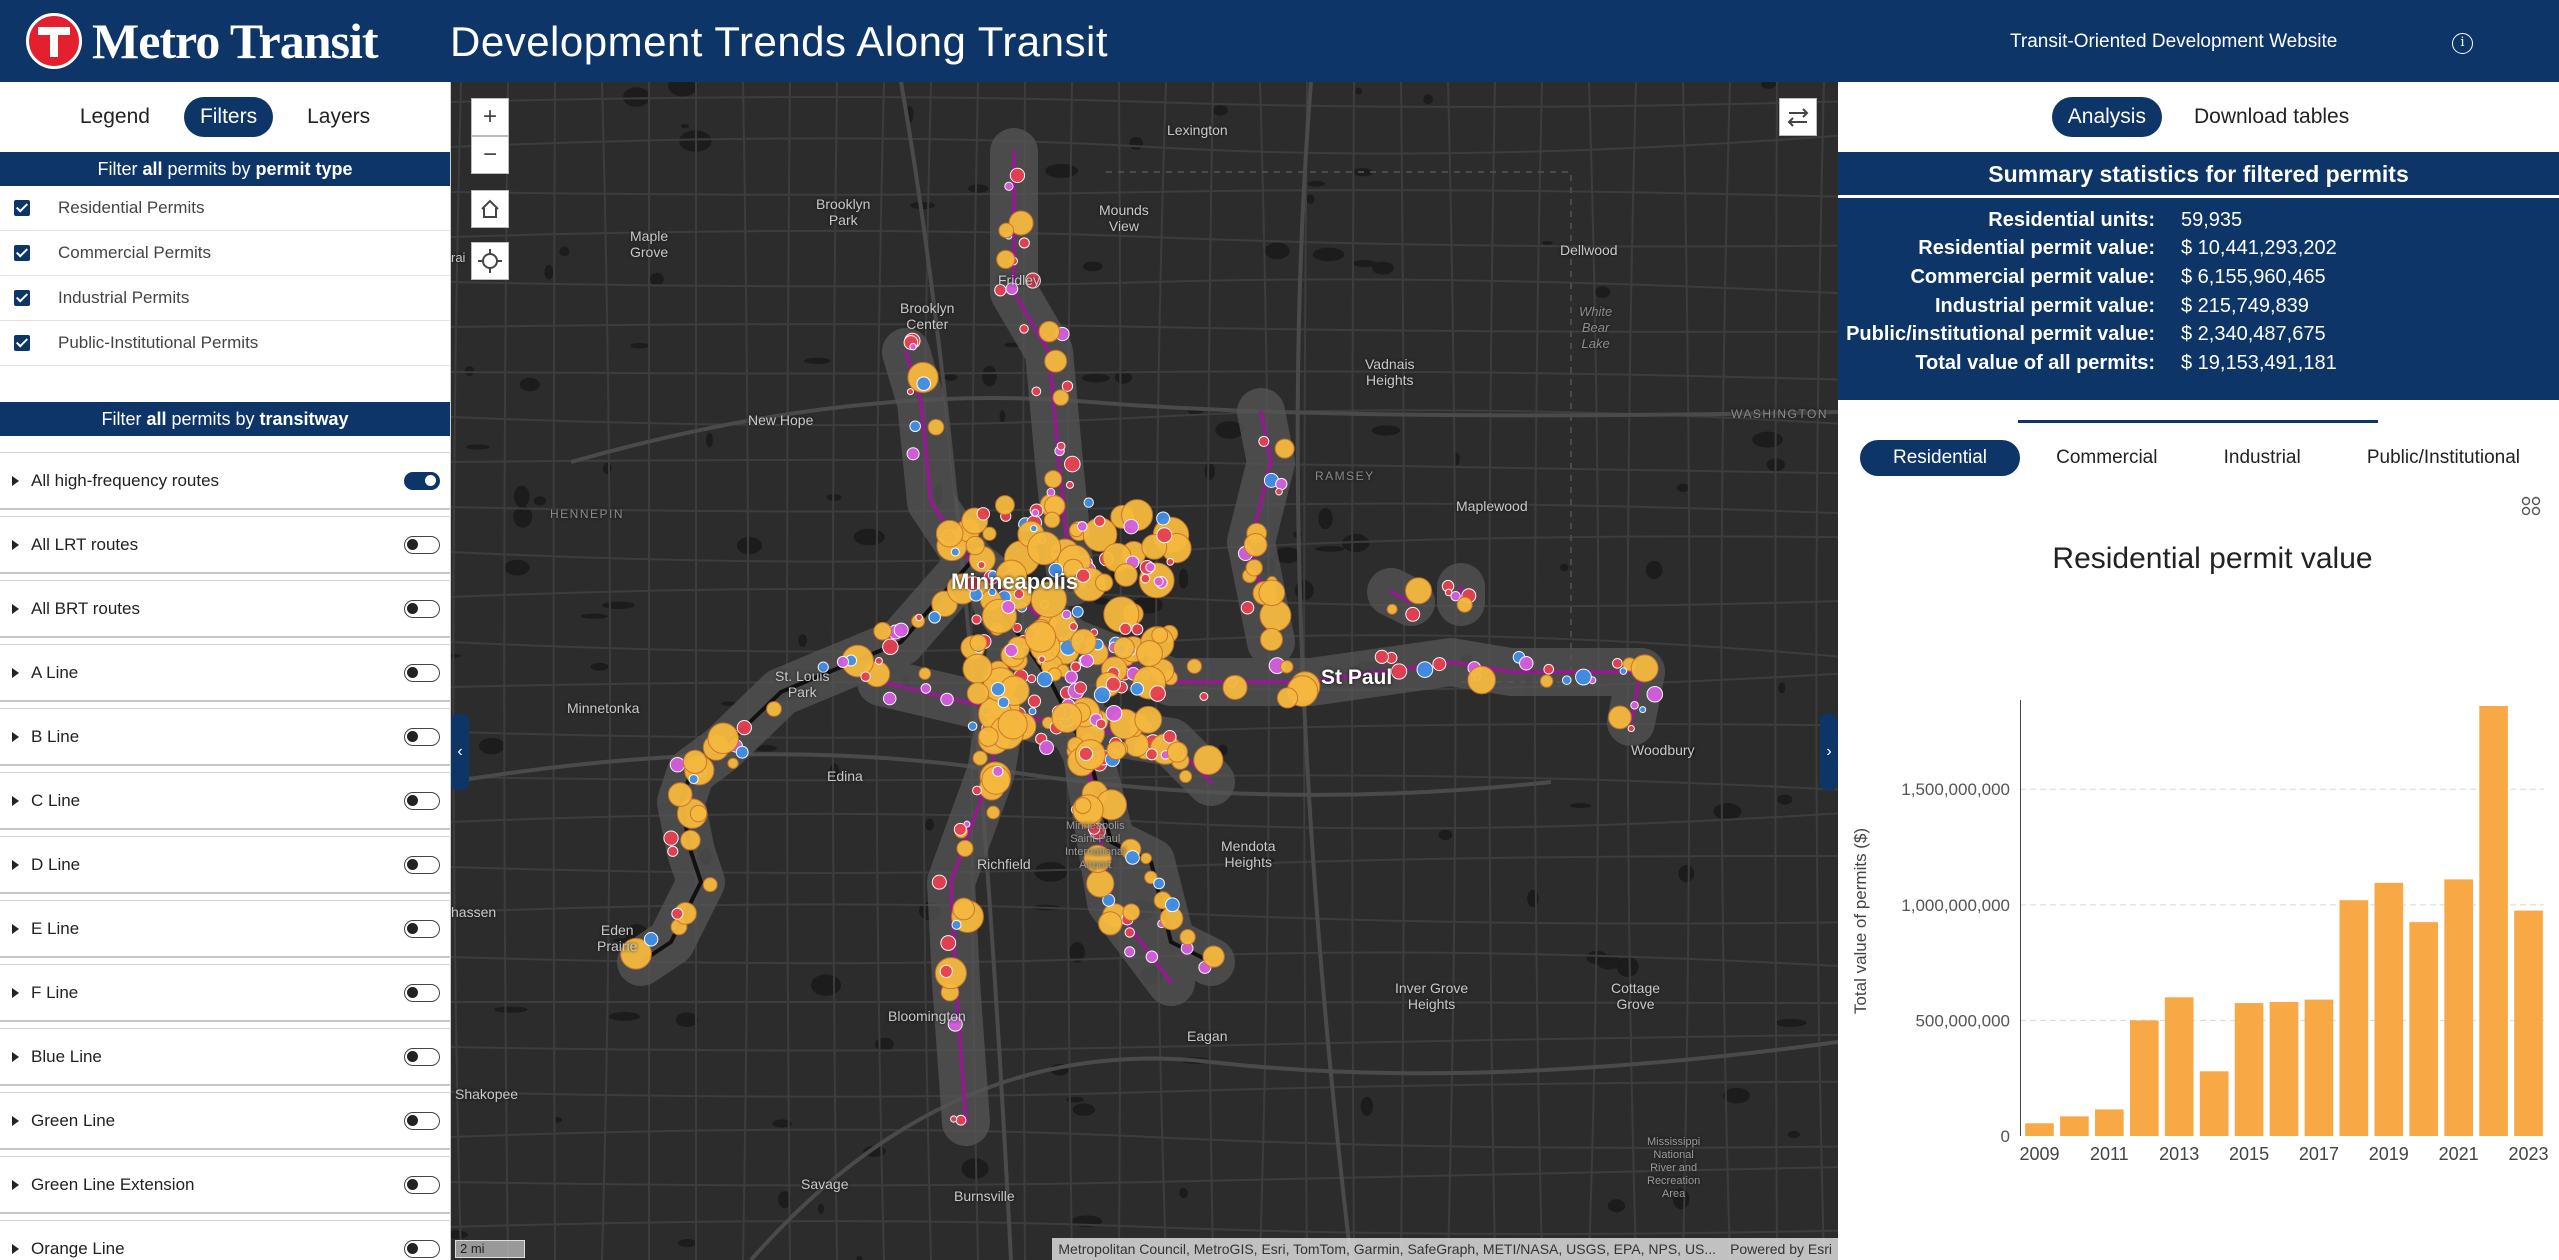 Image resolution: width=2559 pixels, height=1260 pixels. I want to click on transitway-row: Orange Line, so click(225, 1237).